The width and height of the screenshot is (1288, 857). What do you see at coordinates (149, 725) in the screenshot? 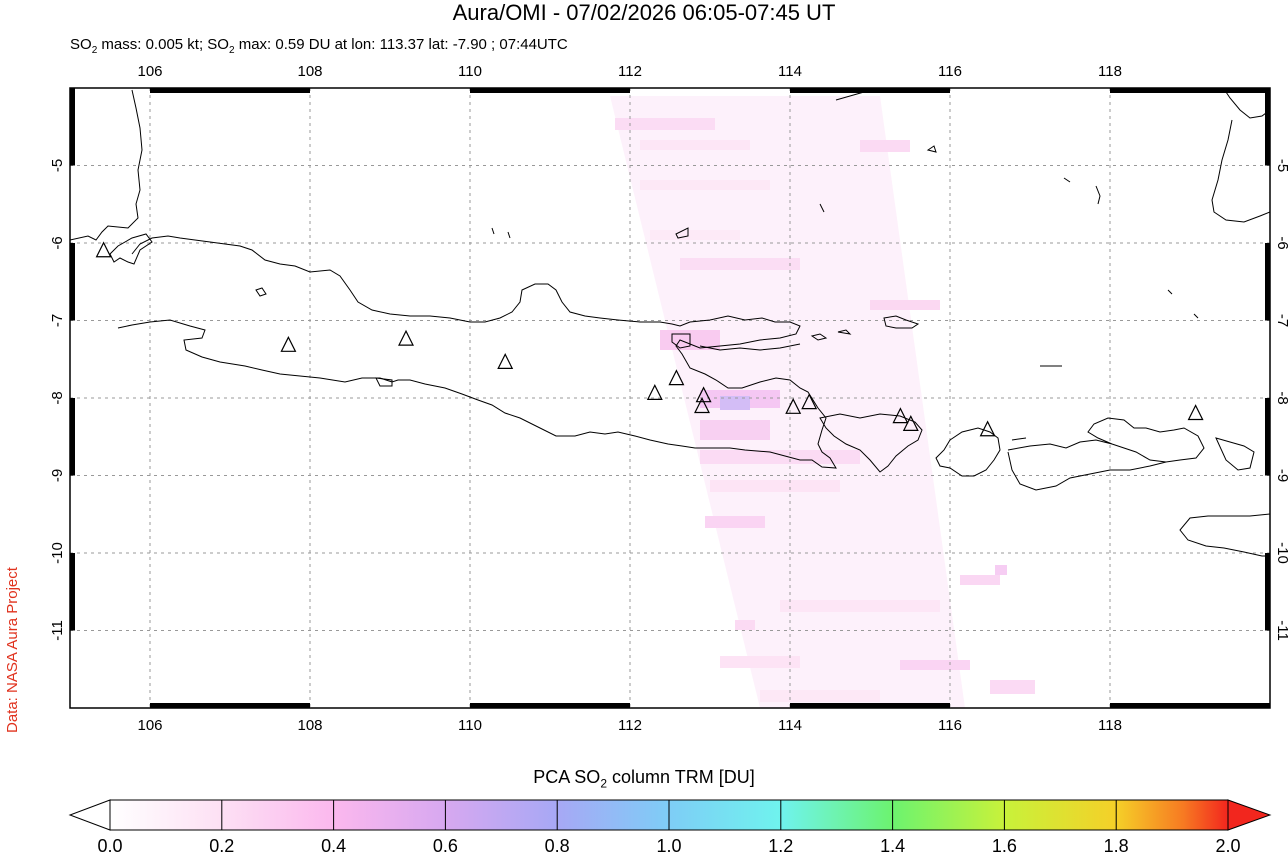
I see `lon-tick-bottom-0: 106` at bounding box center [149, 725].